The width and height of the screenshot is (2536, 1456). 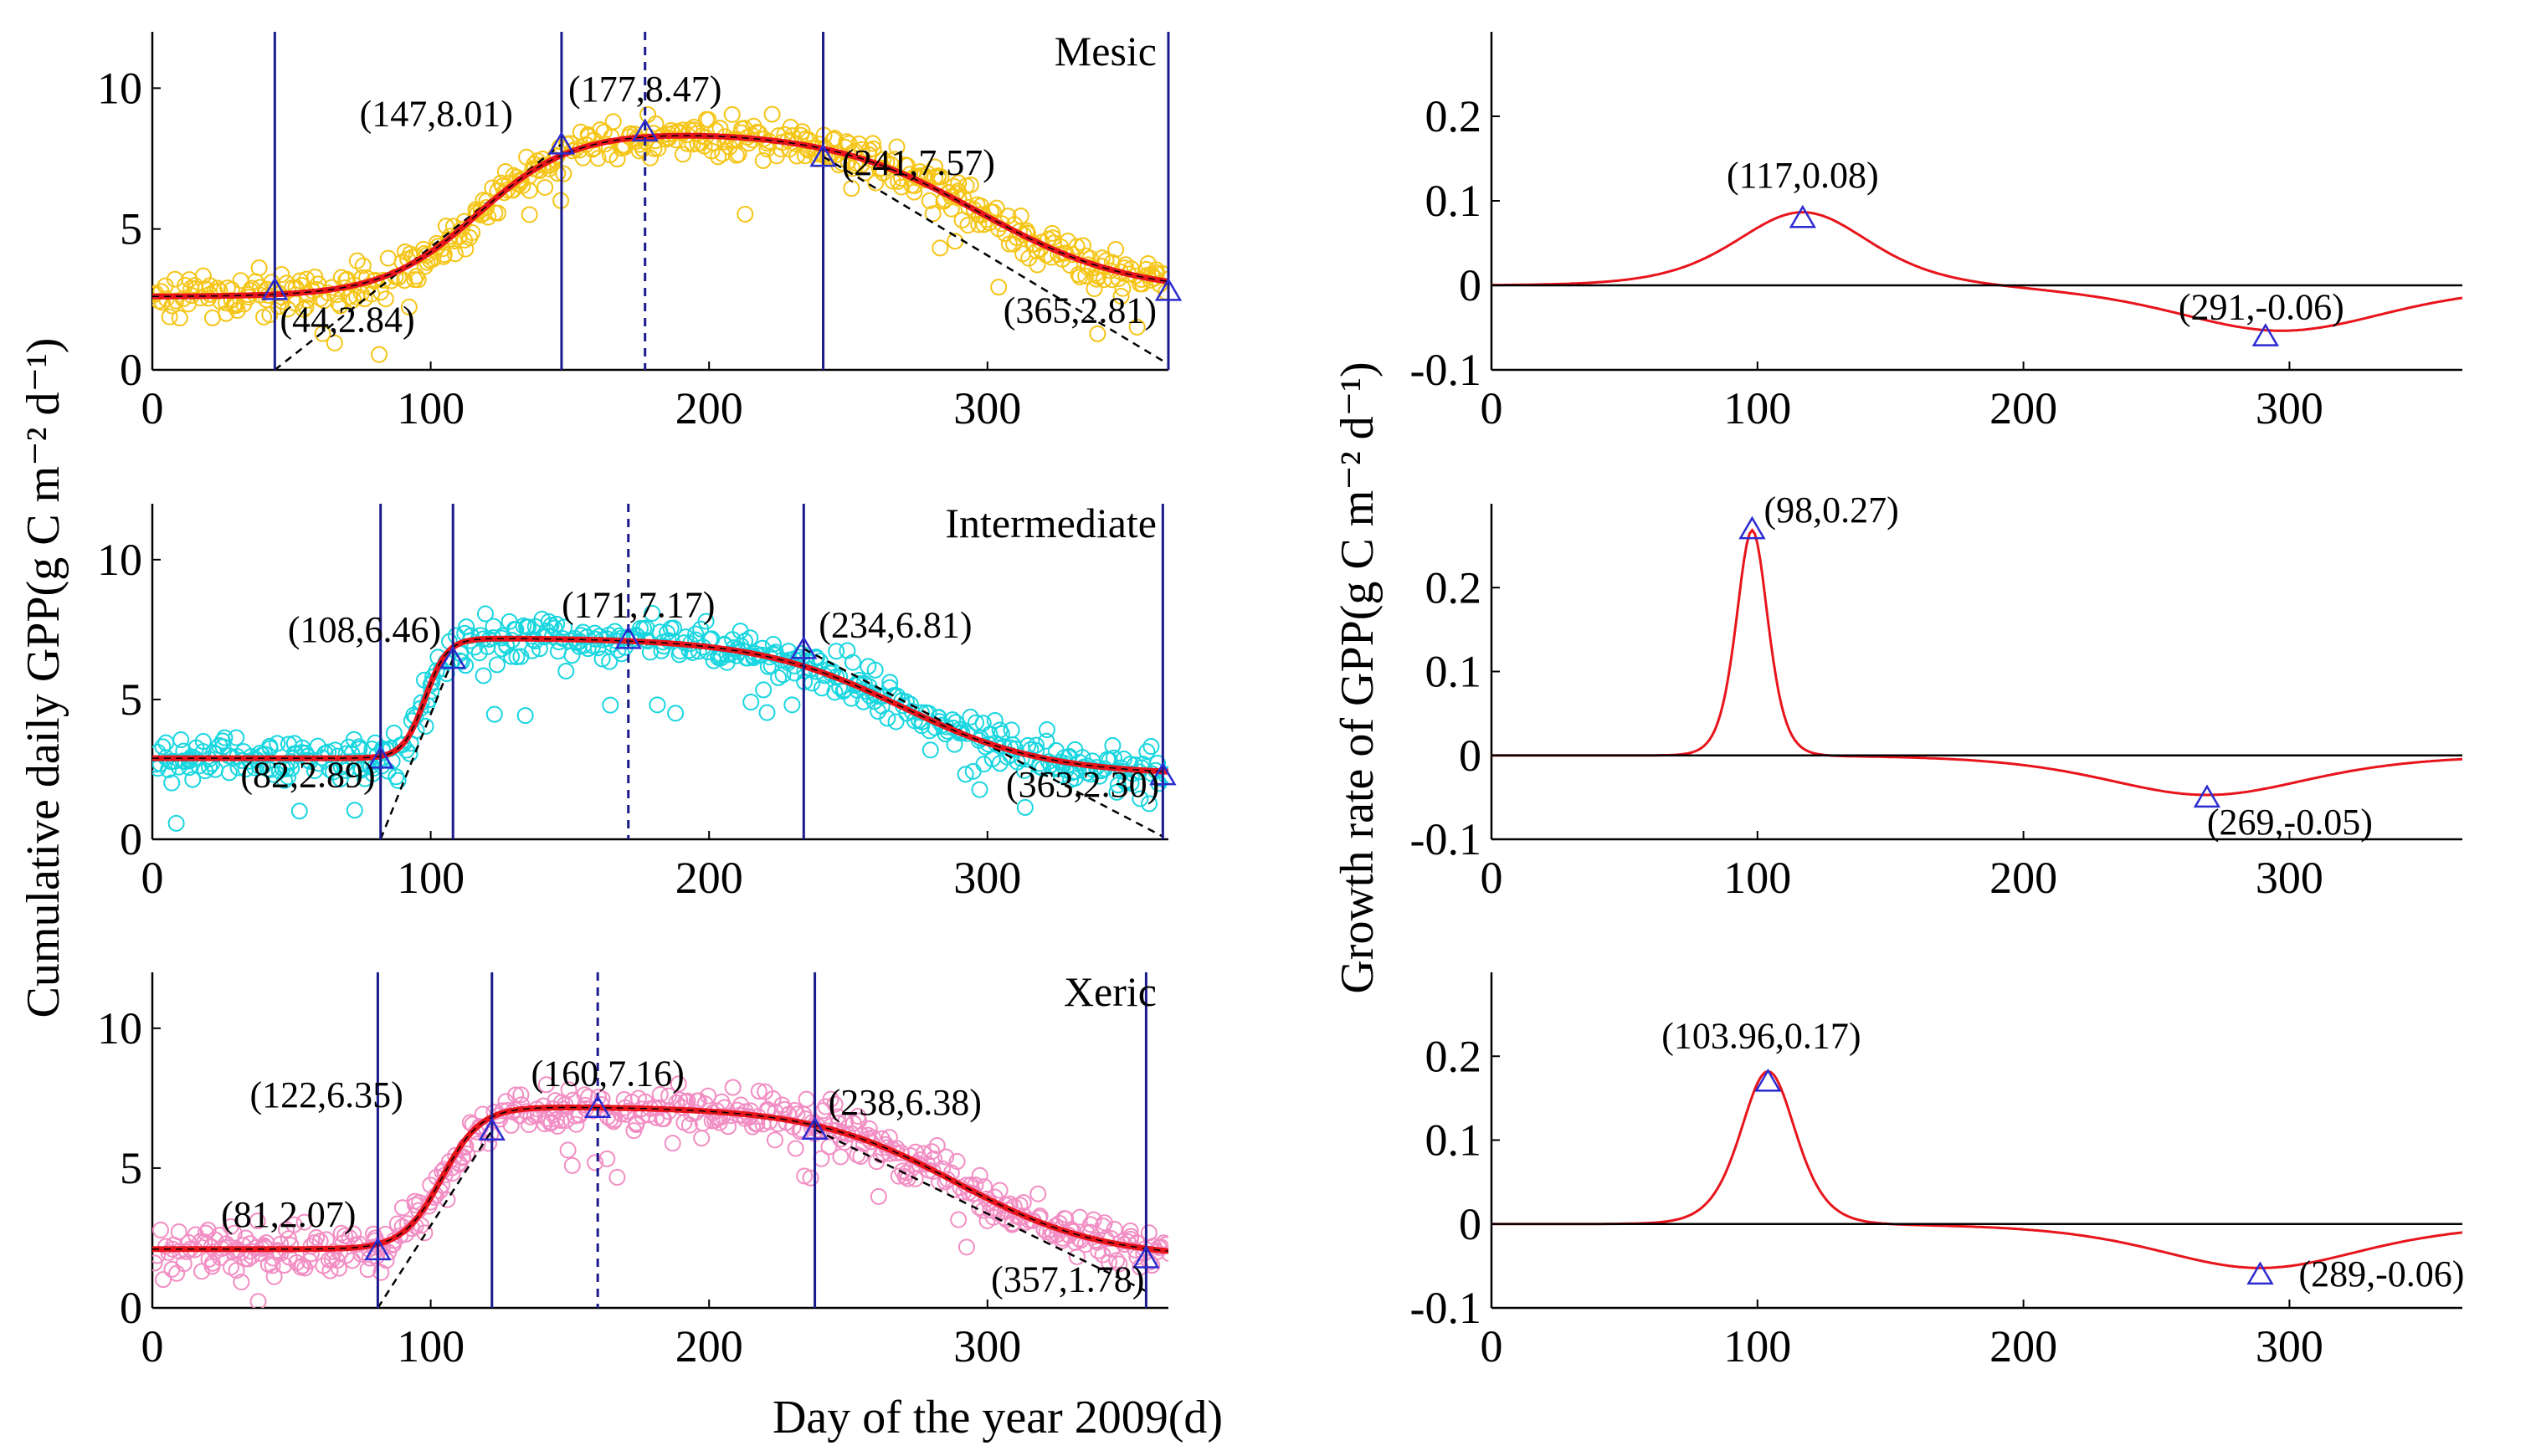 What do you see at coordinates (307, 774) in the screenshot?
I see `key-point-label: (82,2.89)` at bounding box center [307, 774].